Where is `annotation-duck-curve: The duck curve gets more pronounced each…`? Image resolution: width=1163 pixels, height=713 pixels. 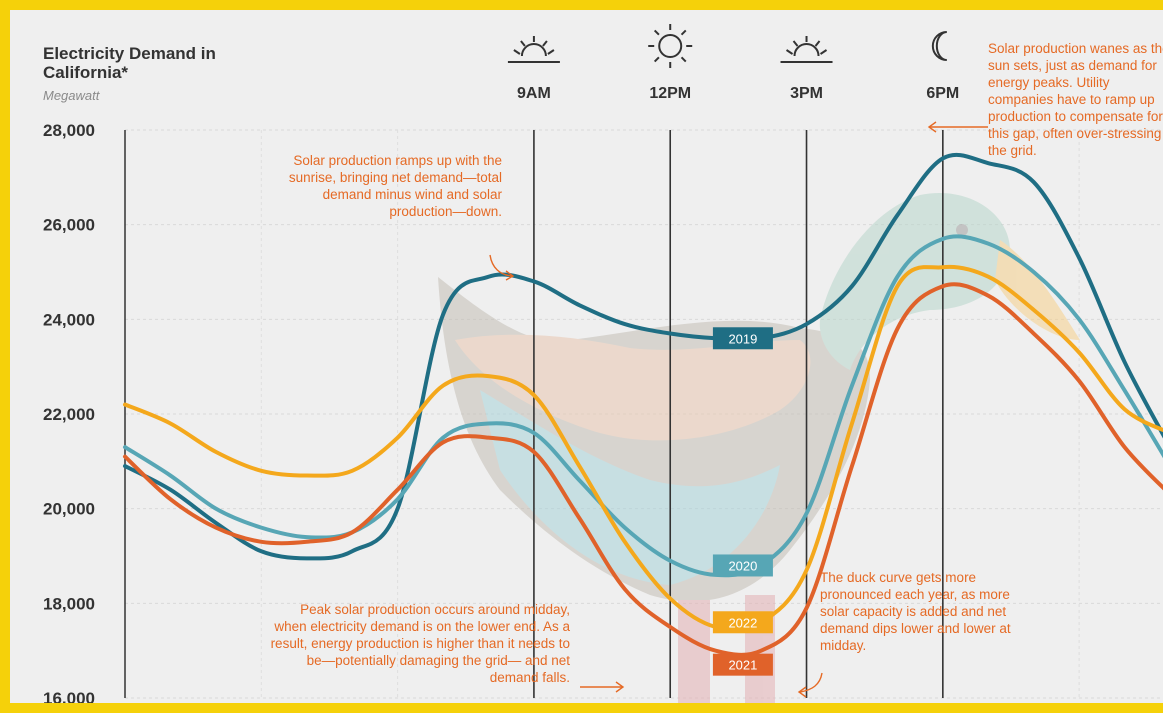 annotation-duck-curve: The duck curve gets more pronounced each… is located at coordinates (915, 611).